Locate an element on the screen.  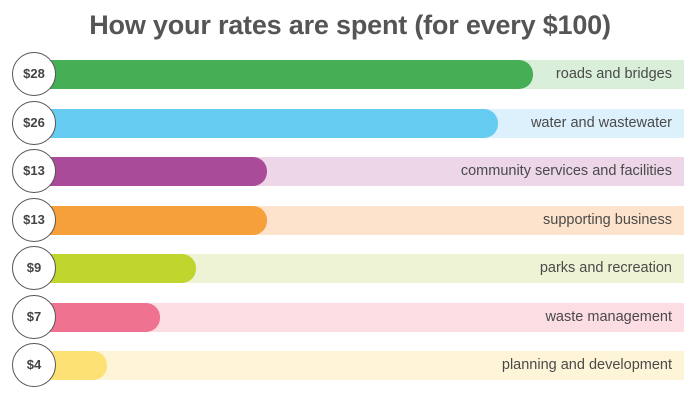
bar-row: planning and development $4 is located at coordinates (350, 365).